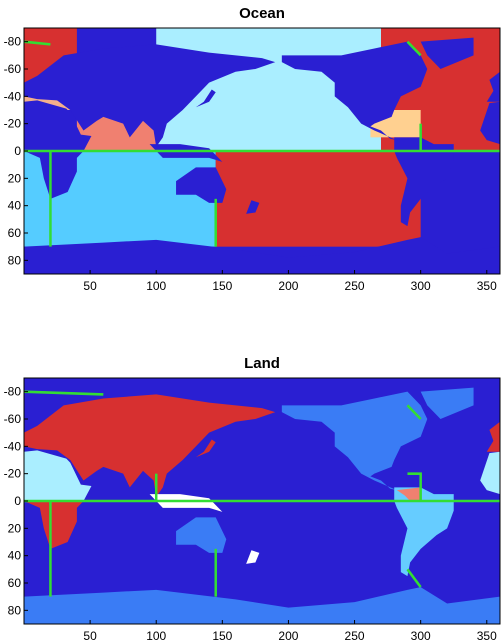 The height and width of the screenshot is (641, 503). Describe the element at coordinates (262, 13) in the screenshot. I see `chart-title: Ocean` at that location.